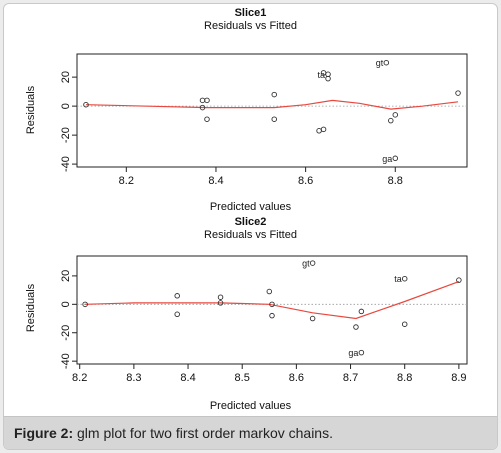 The image size is (501, 453). I want to click on smooth-line, so click(272, 104).